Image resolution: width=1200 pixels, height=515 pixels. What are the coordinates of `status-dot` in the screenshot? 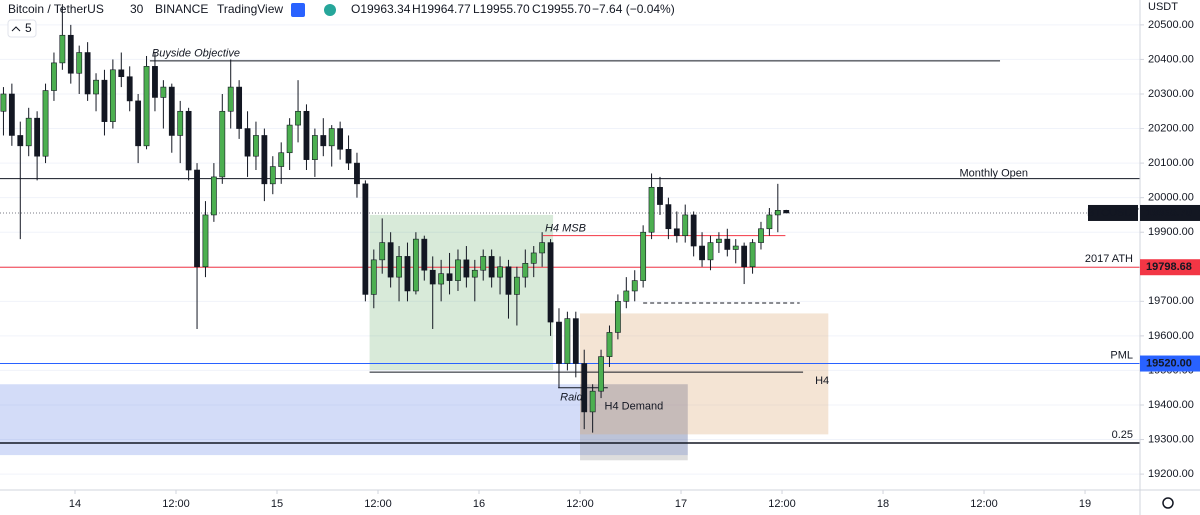 It's located at (330, 10).